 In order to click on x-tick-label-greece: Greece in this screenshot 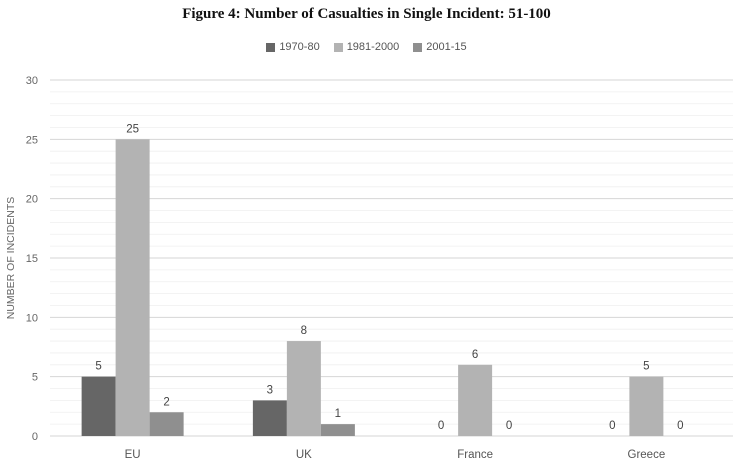, I will do `click(647, 455)`.